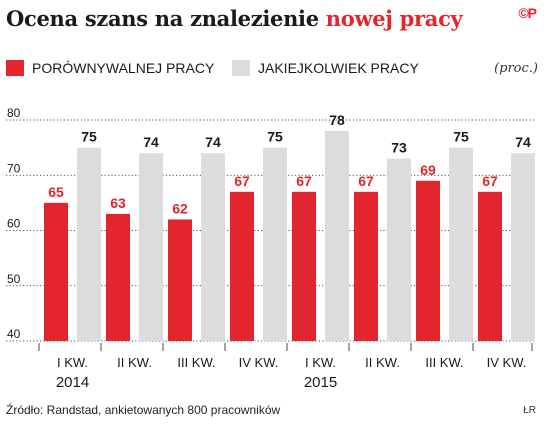  I want to click on data-label: 63, so click(118, 203).